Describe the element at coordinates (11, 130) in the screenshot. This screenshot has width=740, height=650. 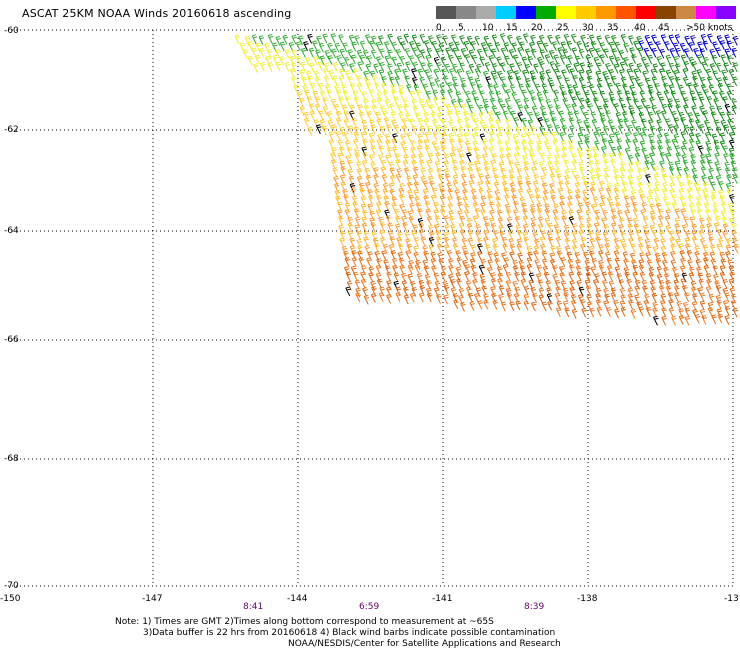
I see `lat-label: -62` at that location.